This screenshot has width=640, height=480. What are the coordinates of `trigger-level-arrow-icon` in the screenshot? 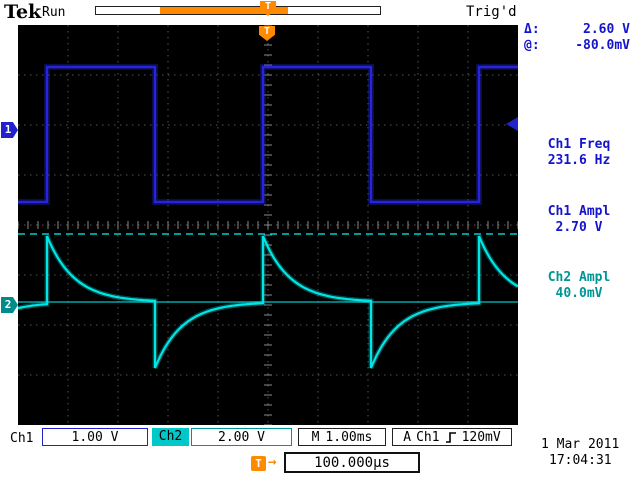 It's located at (512, 124).